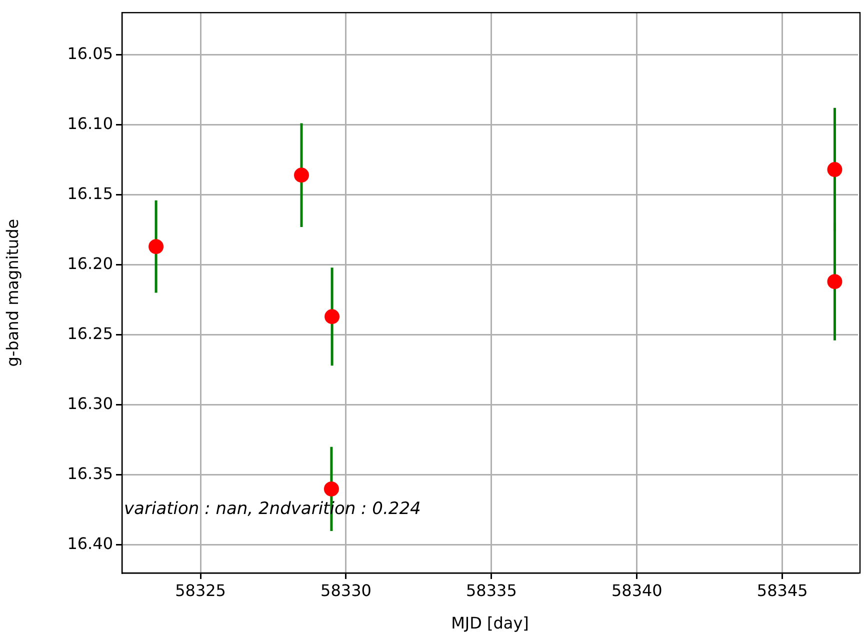 This screenshot has width=866, height=638. I want to click on y-axis-title: g-band magnitude, so click(12, 292).